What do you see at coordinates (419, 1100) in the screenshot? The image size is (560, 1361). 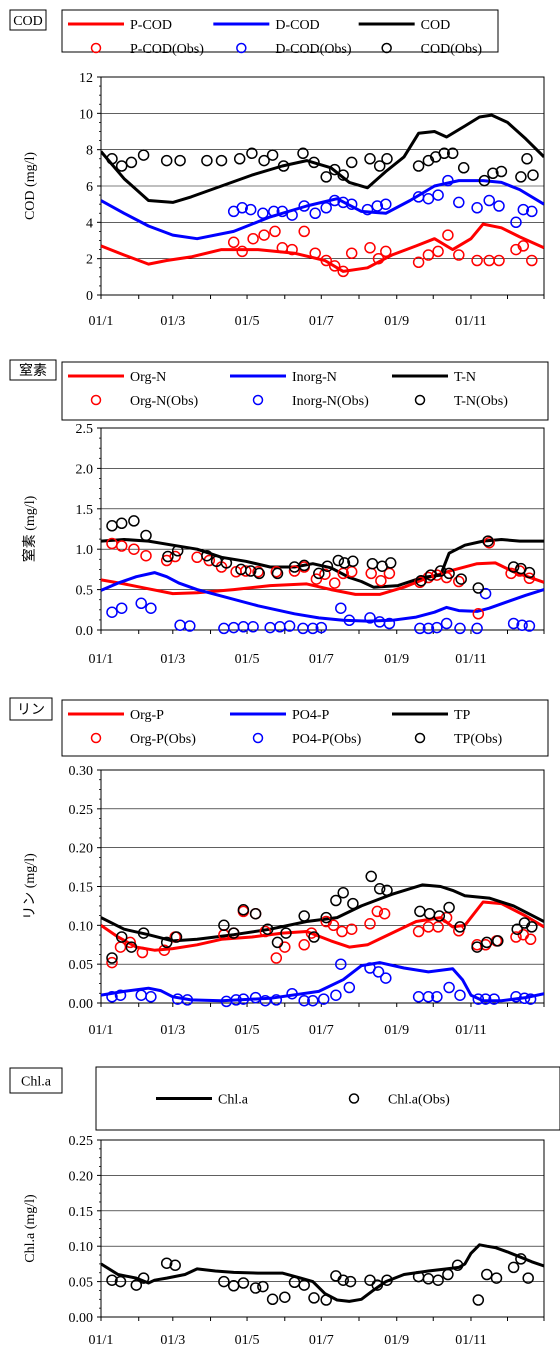 I see `legend-label: Chl.a(Obs)` at bounding box center [419, 1100].